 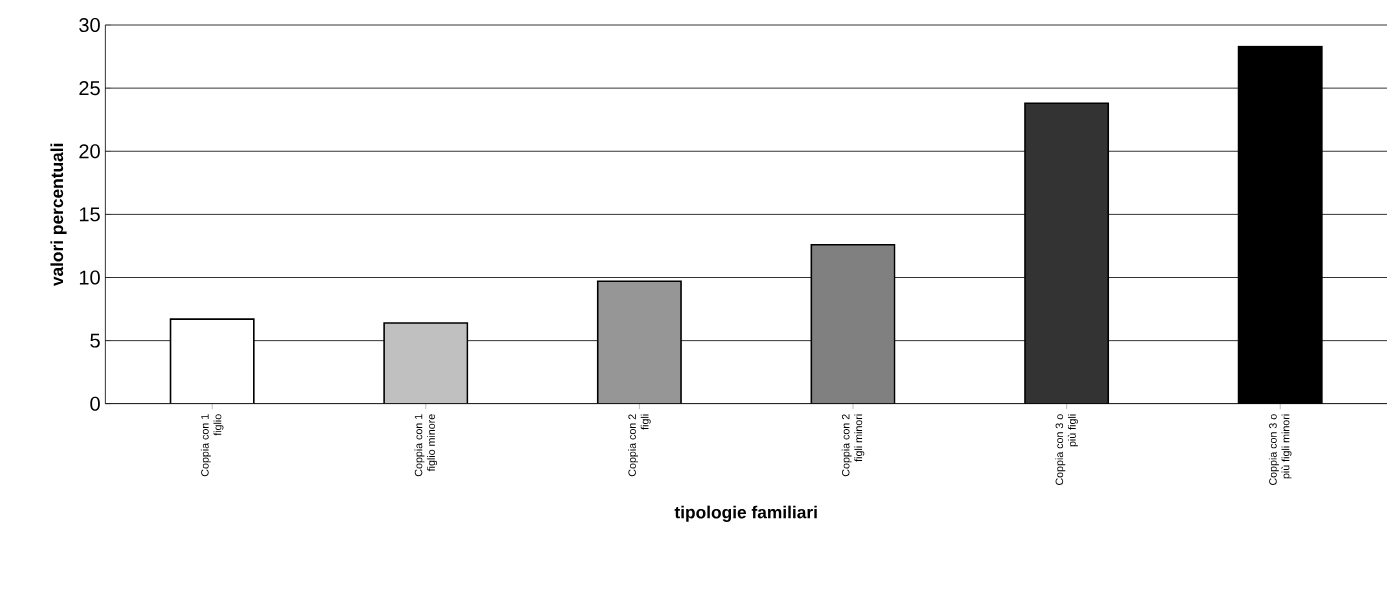 I want to click on y-tick-label: 20, so click(x=89, y=151).